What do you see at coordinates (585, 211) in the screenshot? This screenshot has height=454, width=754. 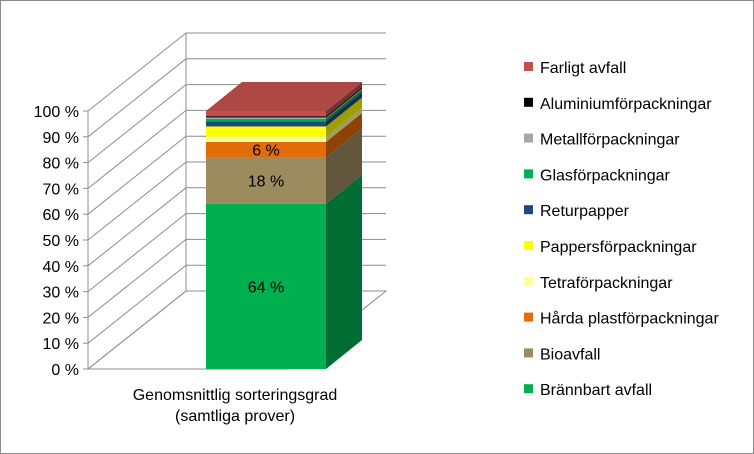 I see `legend-label: Returpapper` at bounding box center [585, 211].